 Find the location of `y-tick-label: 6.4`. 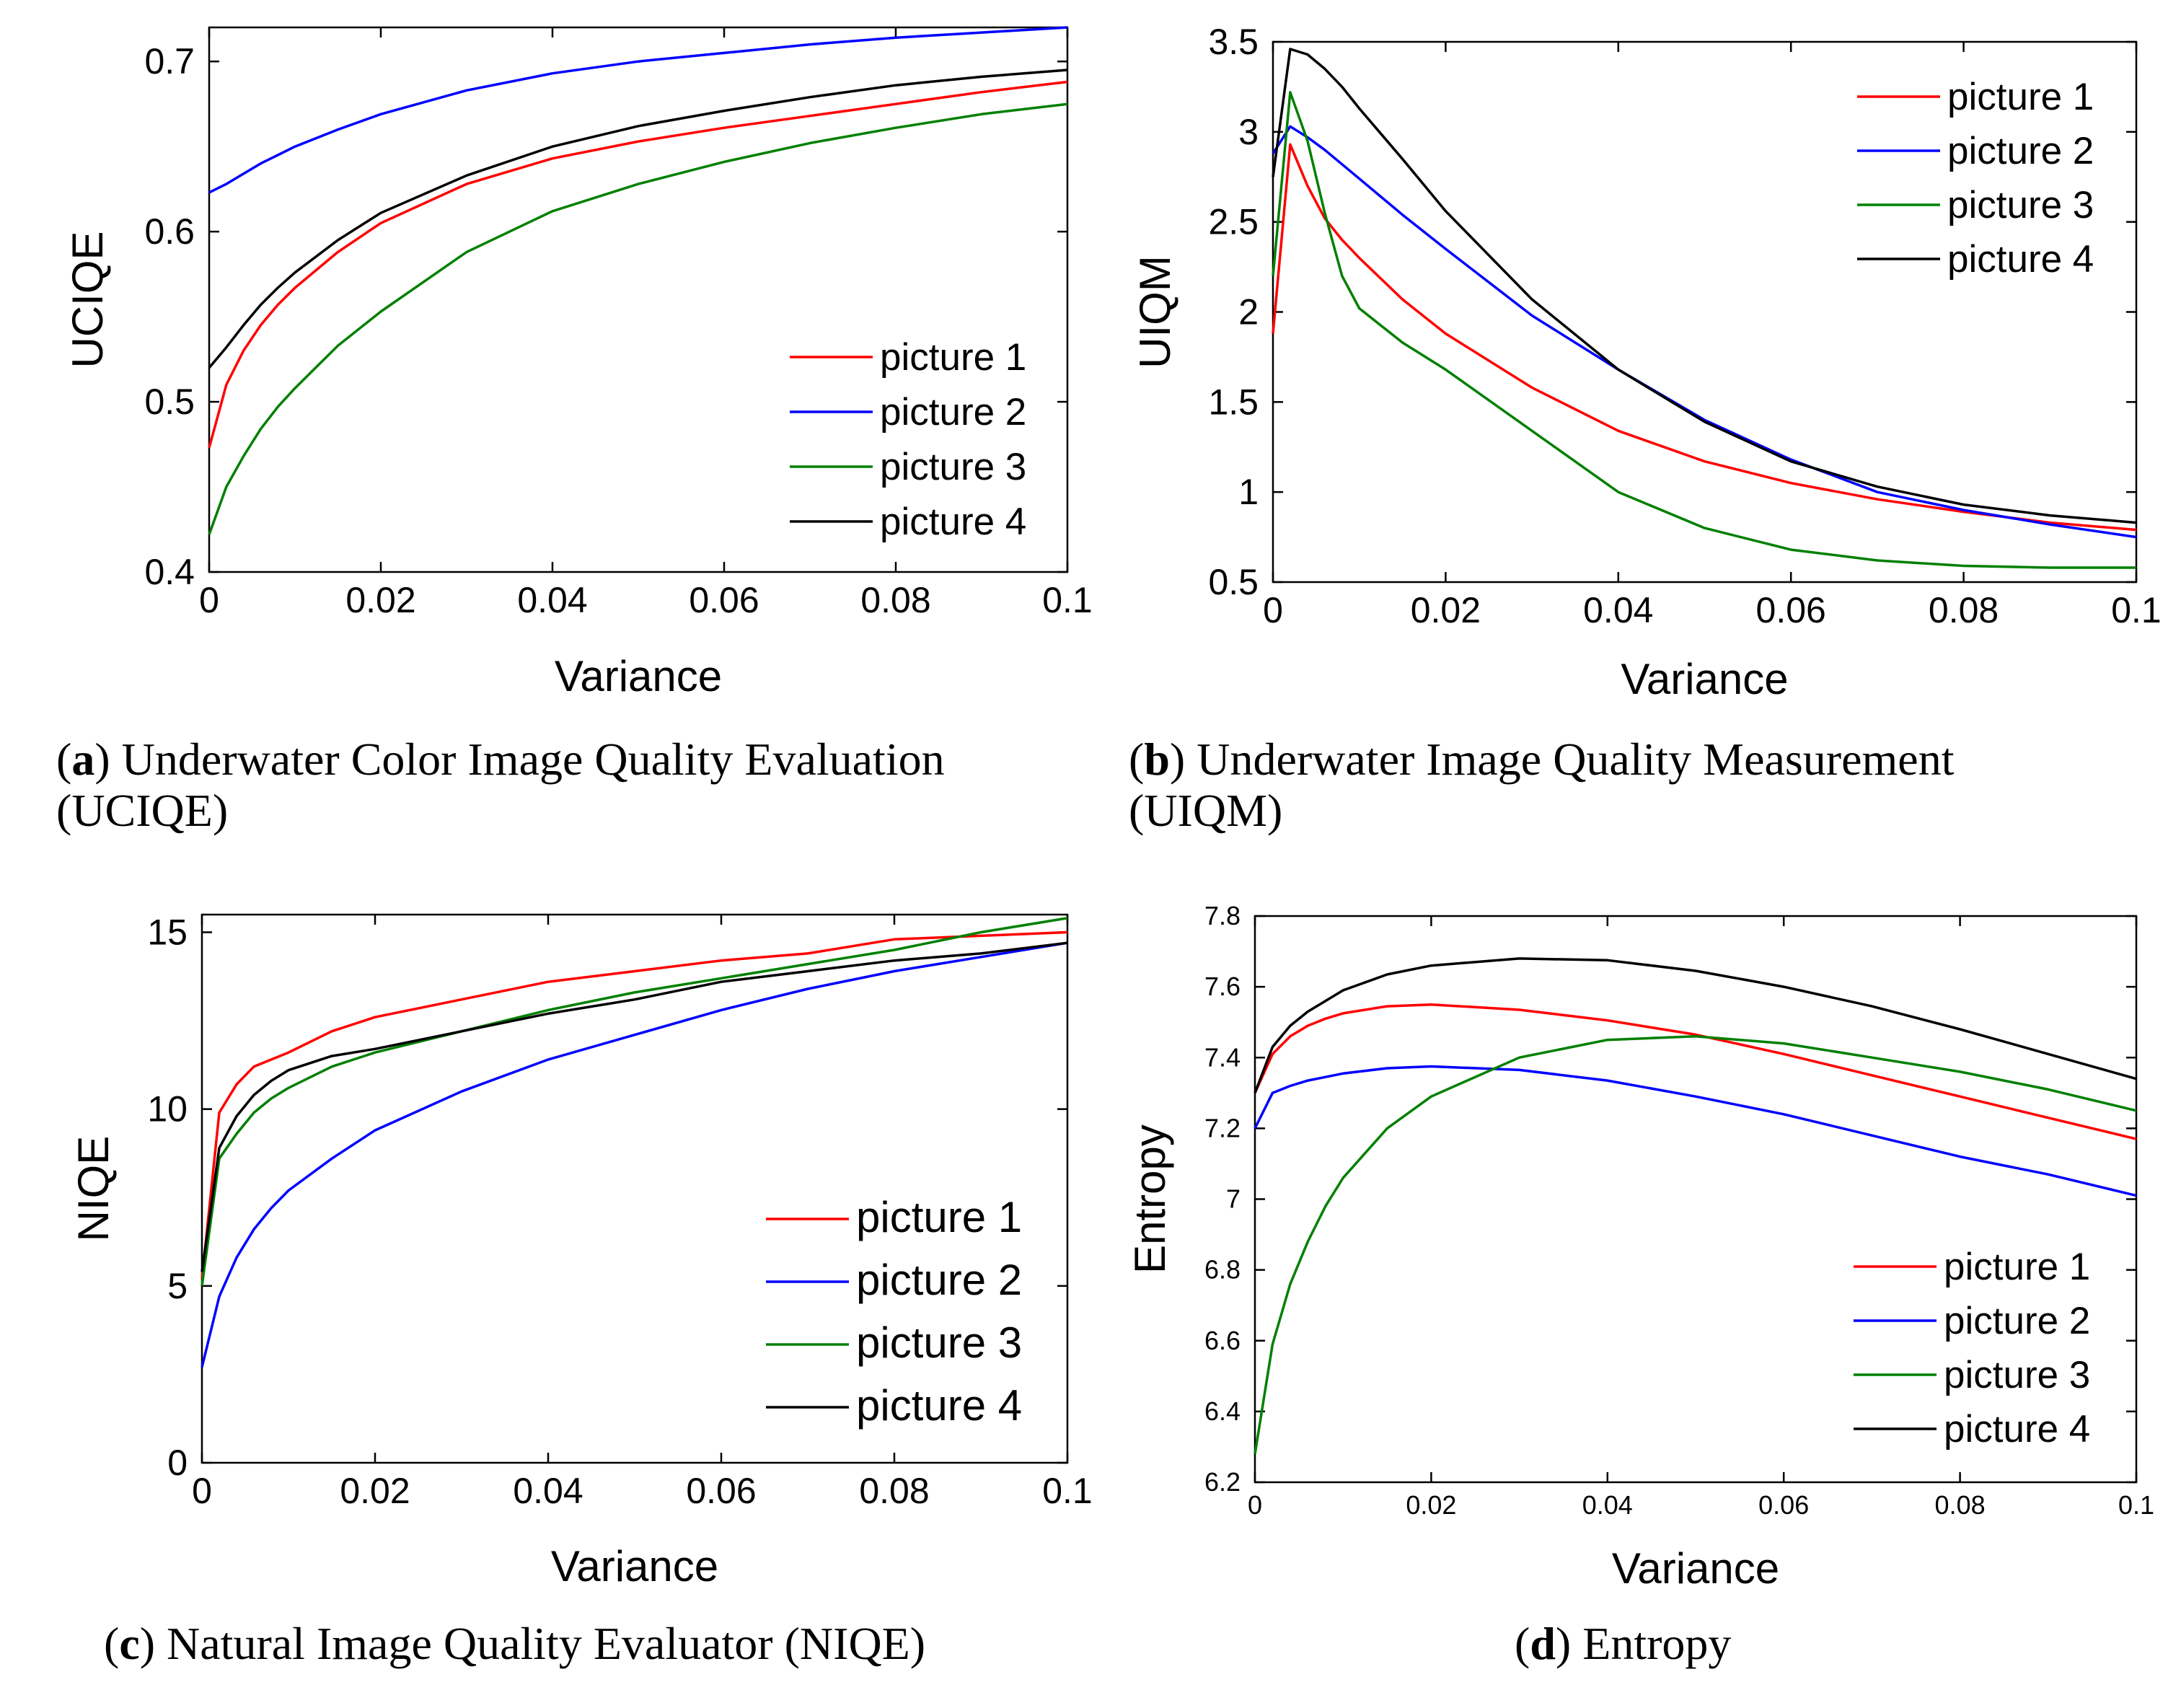

y-tick-label: 6.4 is located at coordinates (1222, 1411).